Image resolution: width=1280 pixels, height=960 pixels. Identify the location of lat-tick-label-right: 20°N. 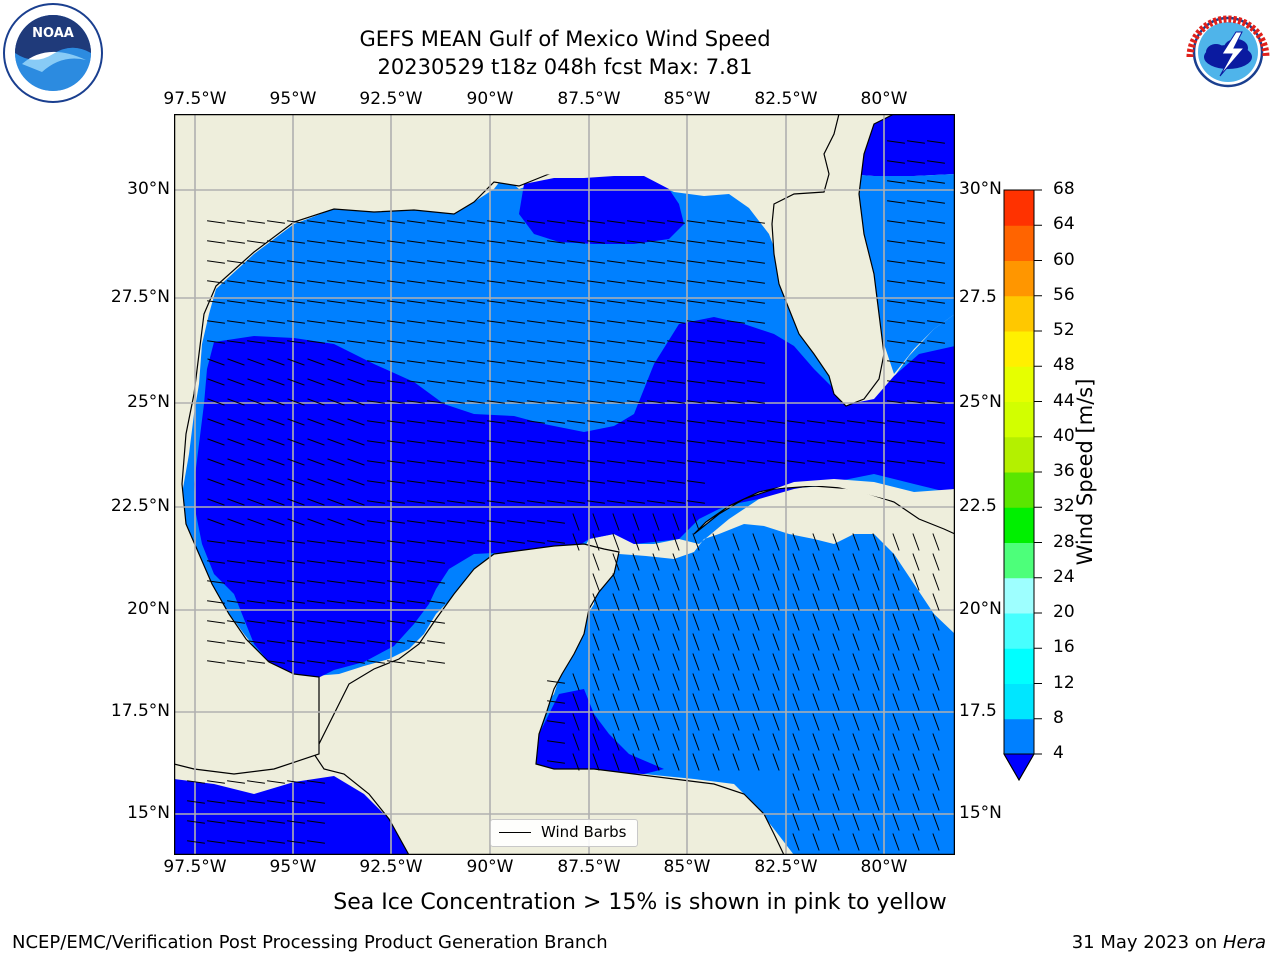
(980, 609).